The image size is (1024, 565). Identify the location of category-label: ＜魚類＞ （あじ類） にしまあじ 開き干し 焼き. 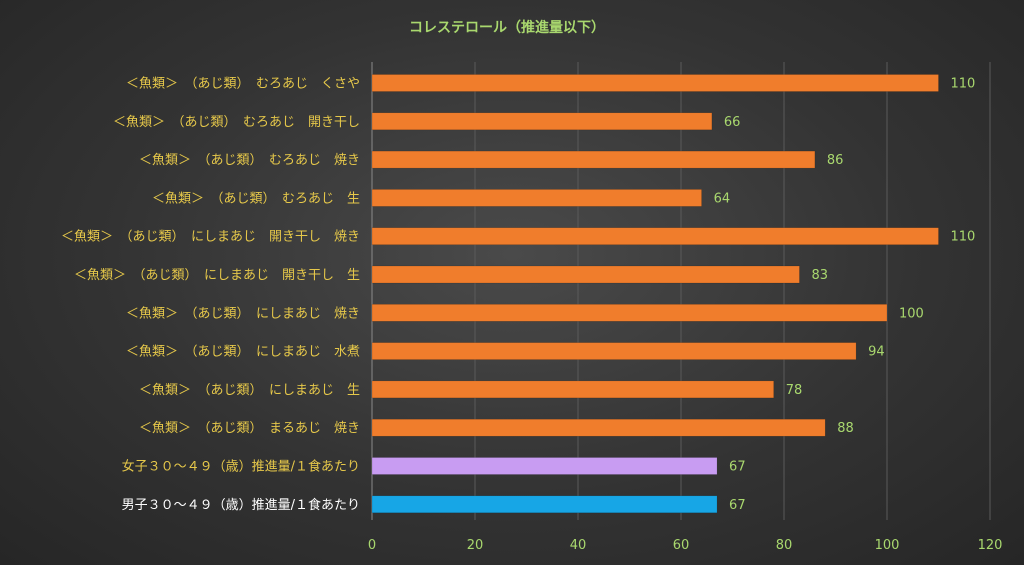
(210, 237).